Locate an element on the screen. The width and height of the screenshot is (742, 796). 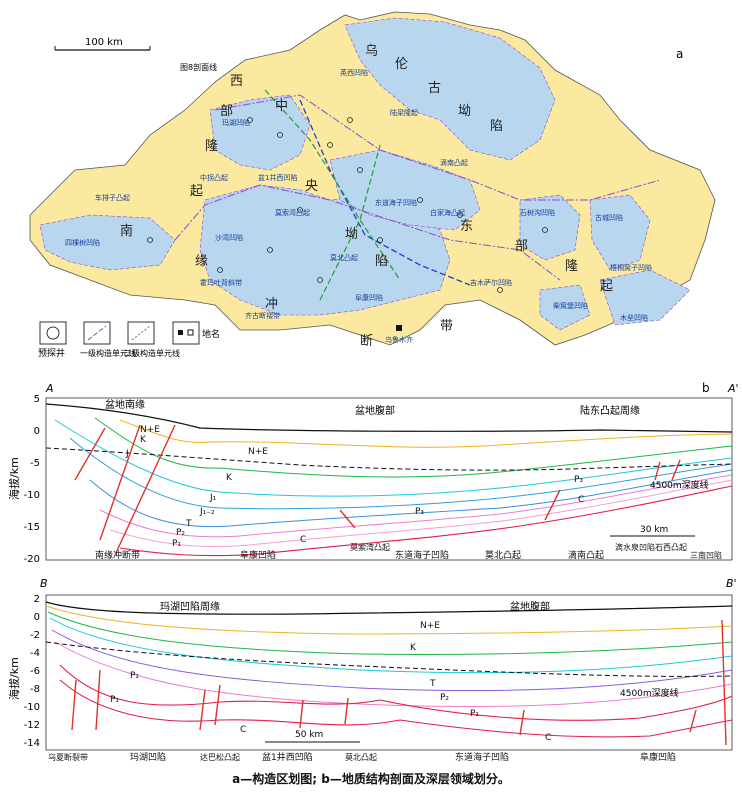
stratum-label: J₁₋₂ is located at coordinates (207, 512).